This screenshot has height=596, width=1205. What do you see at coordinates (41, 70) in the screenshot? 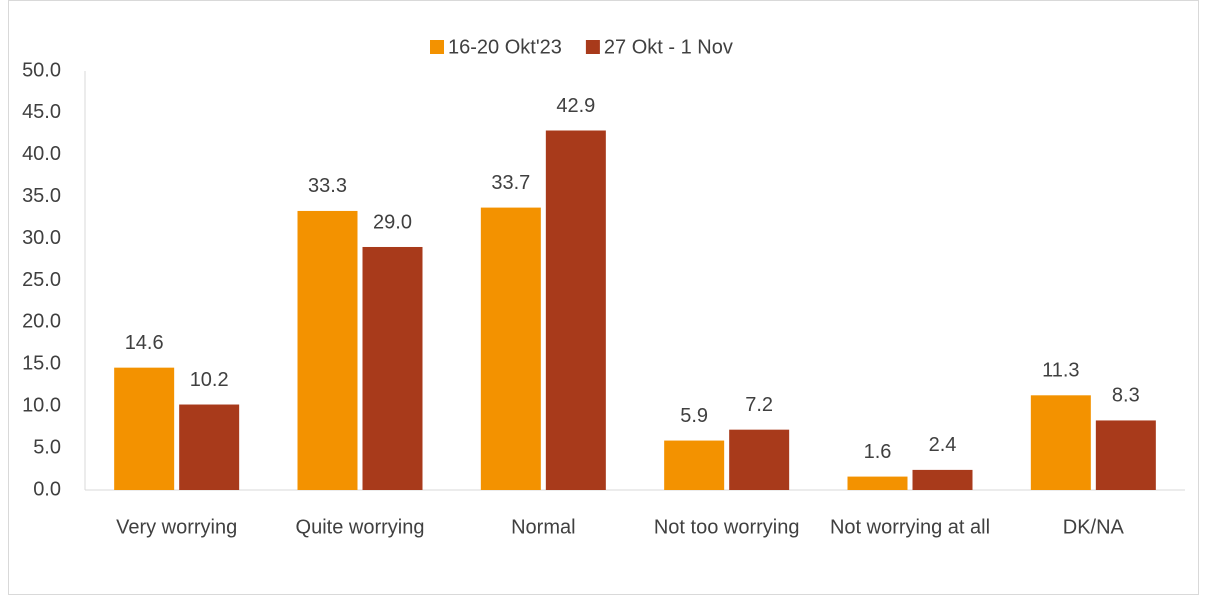
I see `y-tick-label: 50.0` at bounding box center [41, 70].